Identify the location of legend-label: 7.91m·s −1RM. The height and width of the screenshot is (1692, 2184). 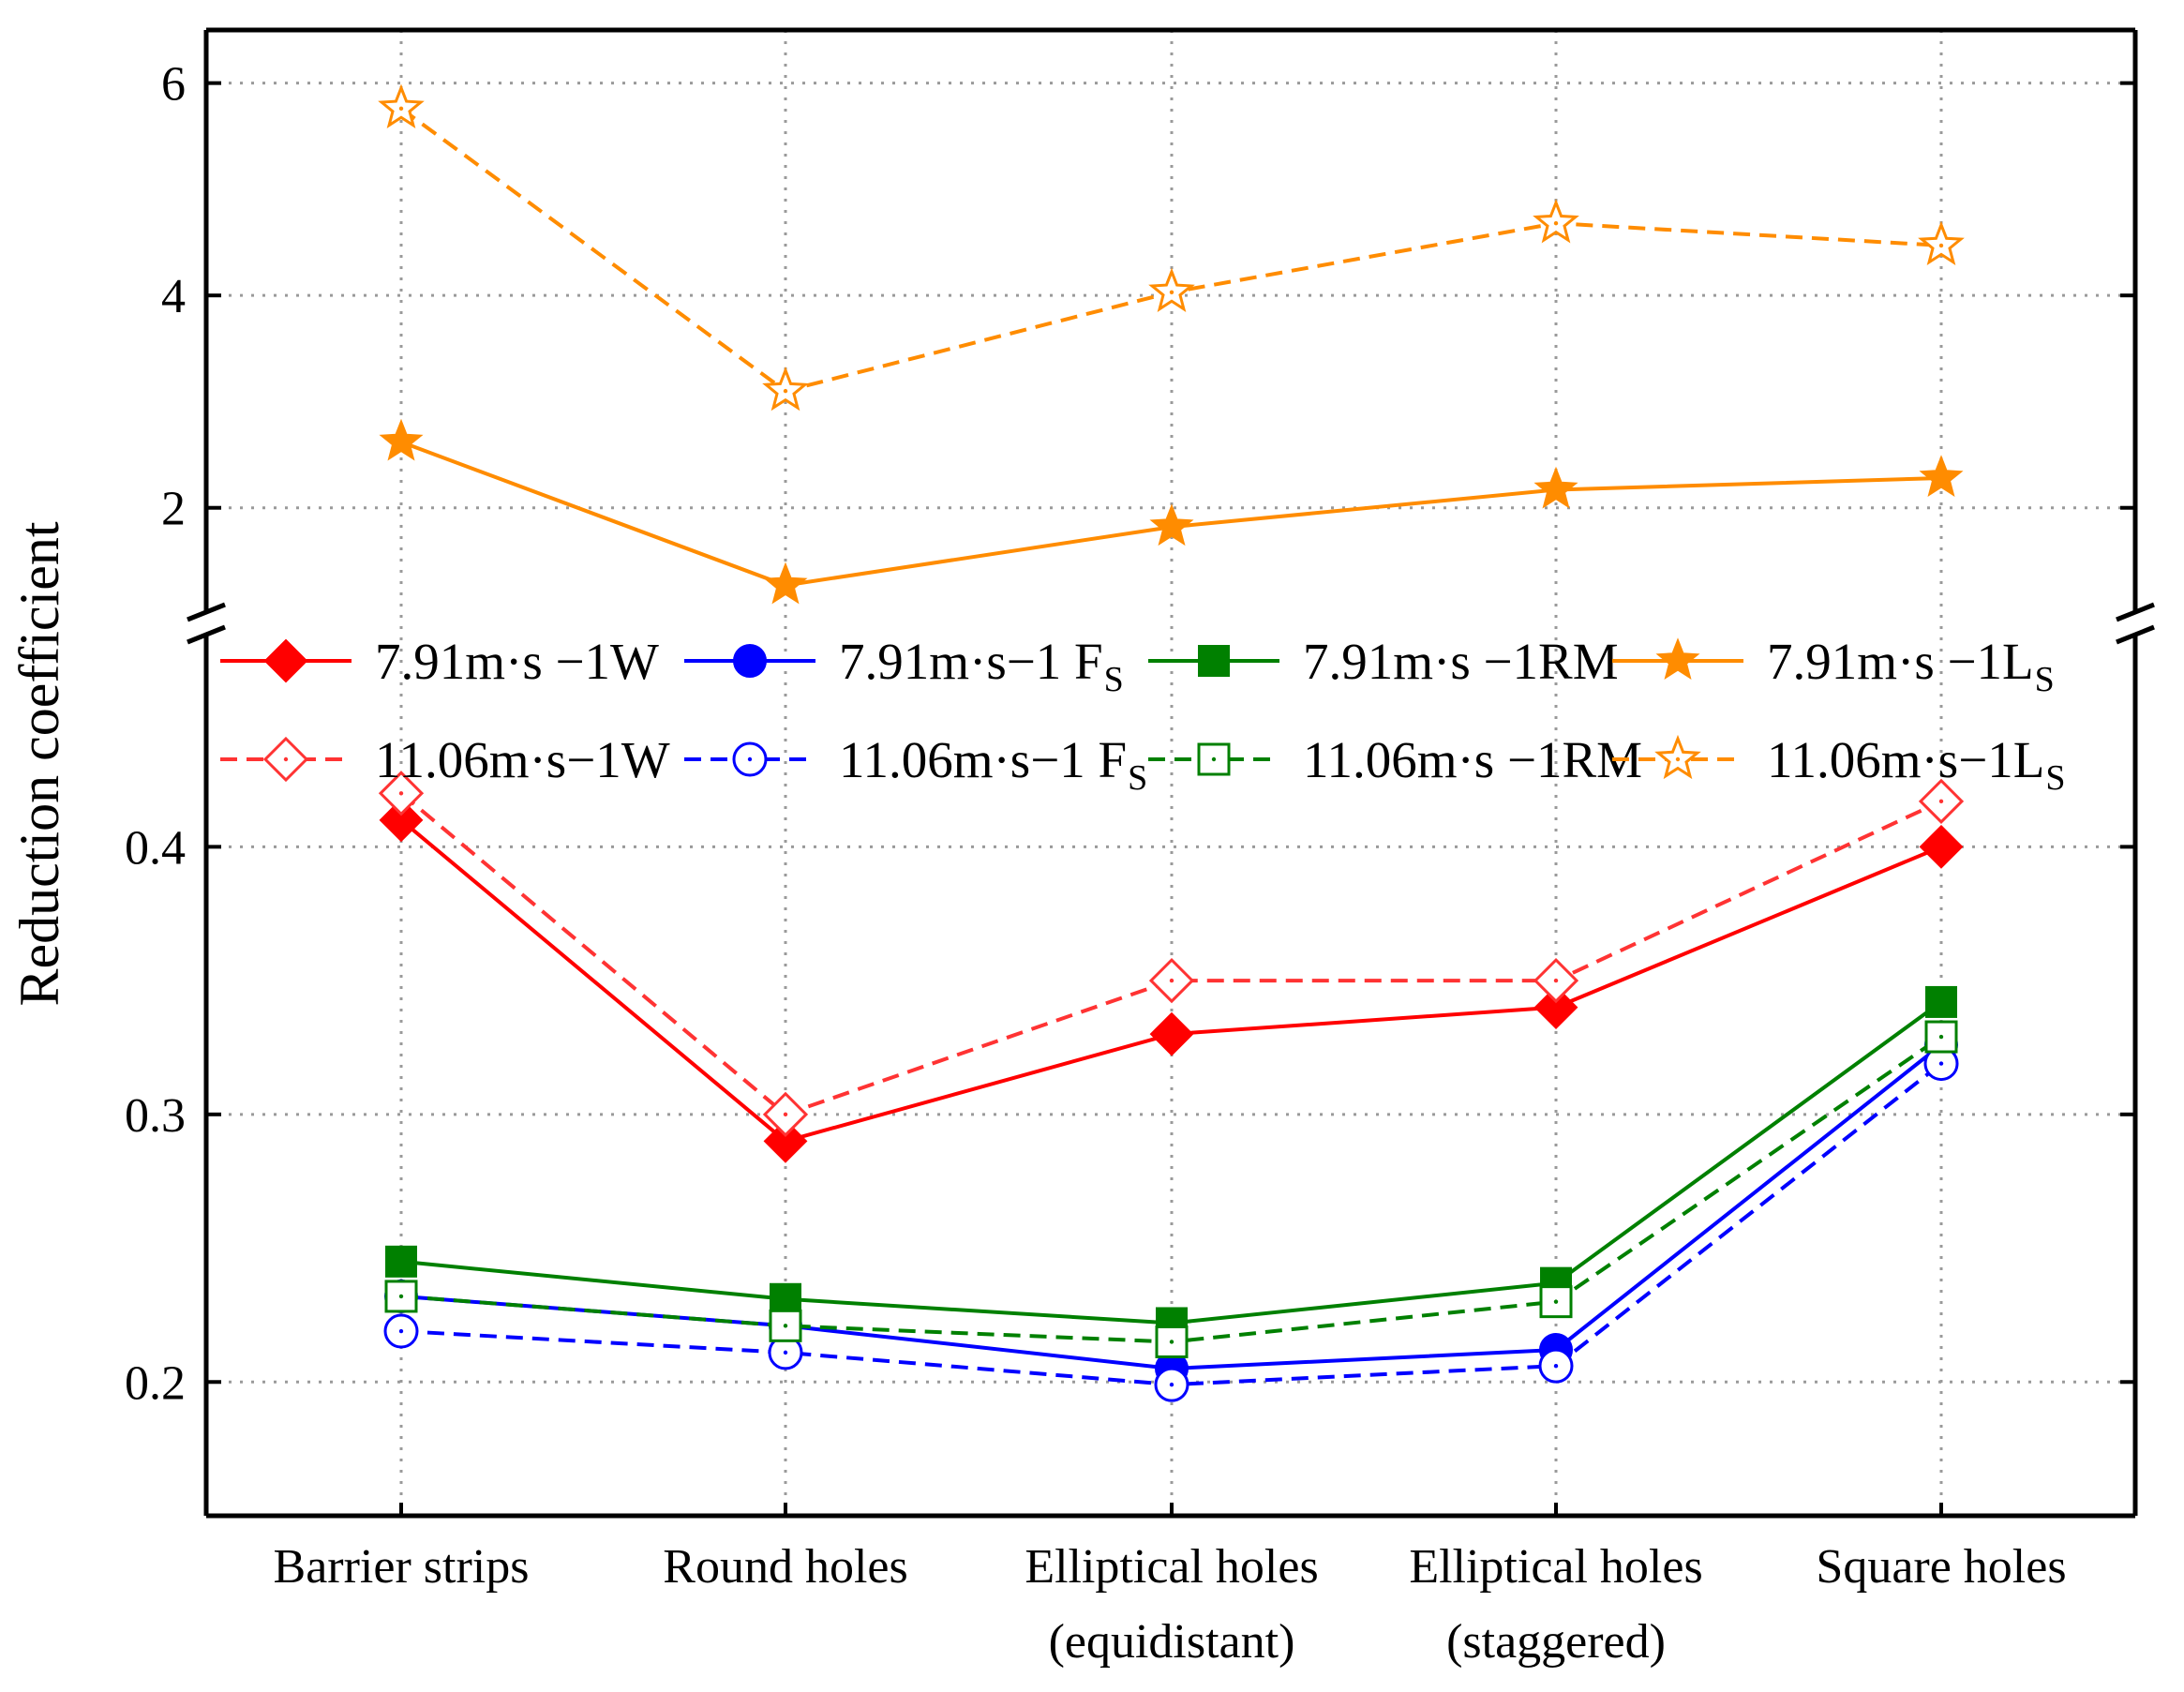
(1461, 661).